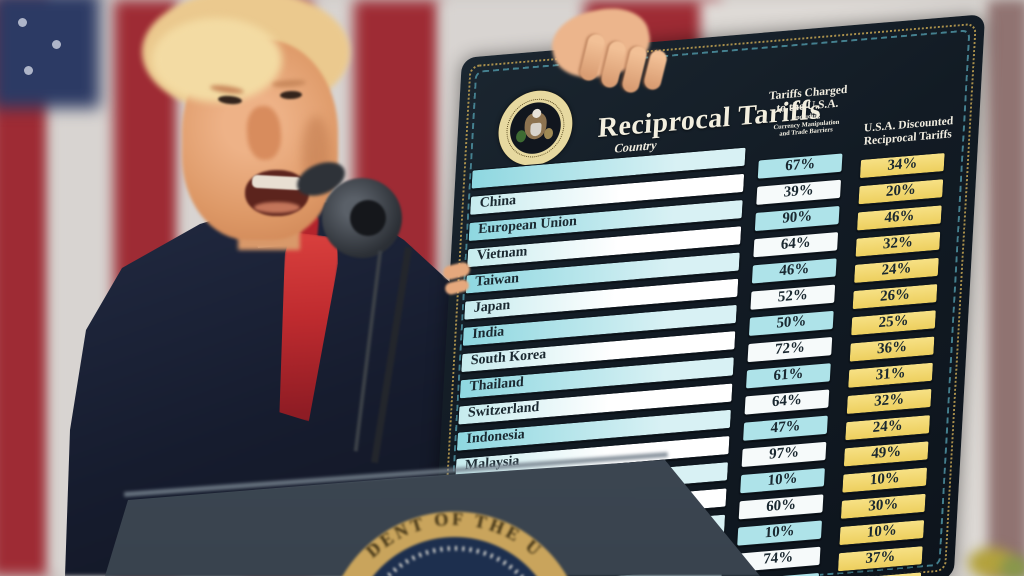  What do you see at coordinates (899, 218) in the screenshot?
I see `discounted-cell: 46%` at bounding box center [899, 218].